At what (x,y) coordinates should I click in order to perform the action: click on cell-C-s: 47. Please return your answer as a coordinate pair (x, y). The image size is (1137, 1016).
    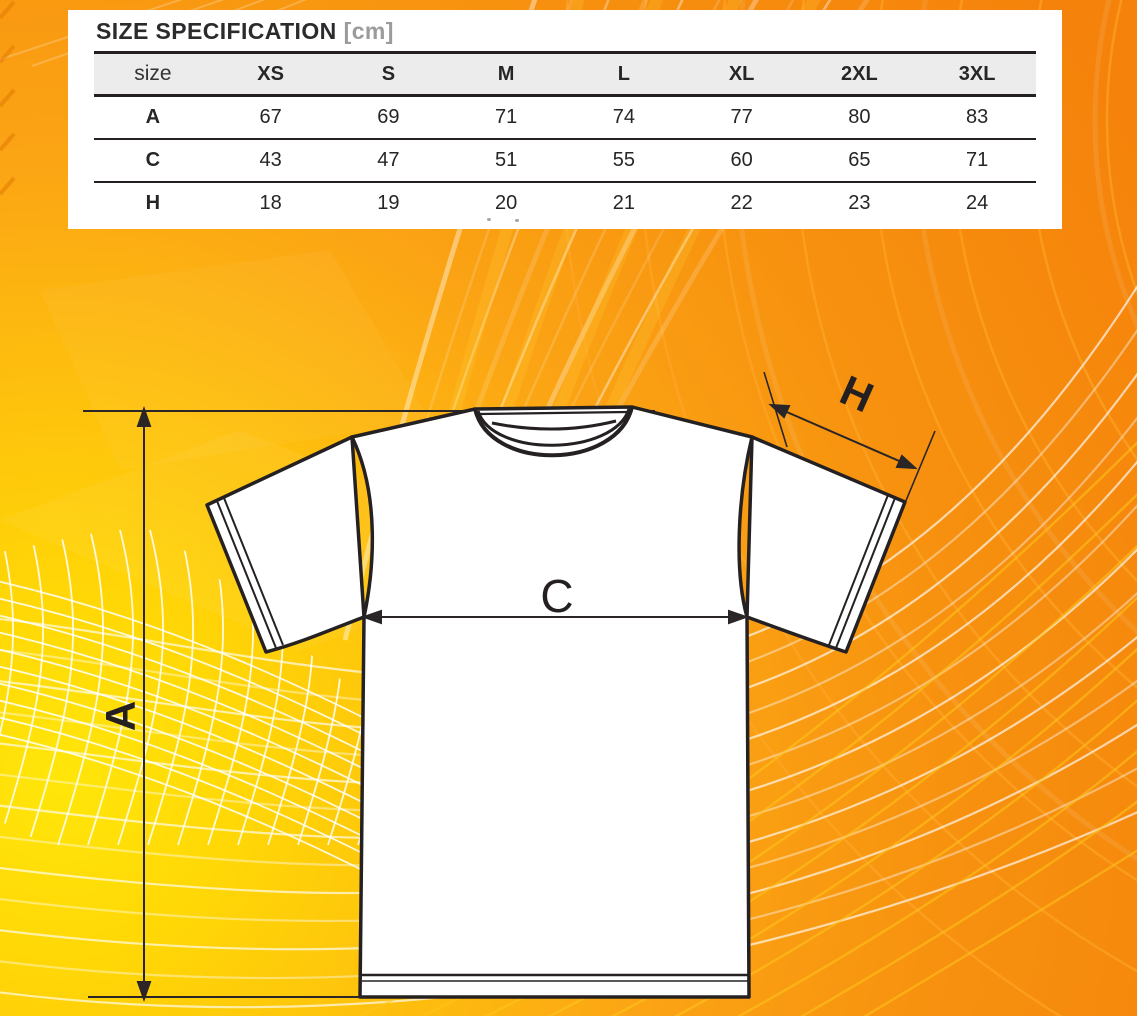
    Looking at the image, I should click on (388, 160).